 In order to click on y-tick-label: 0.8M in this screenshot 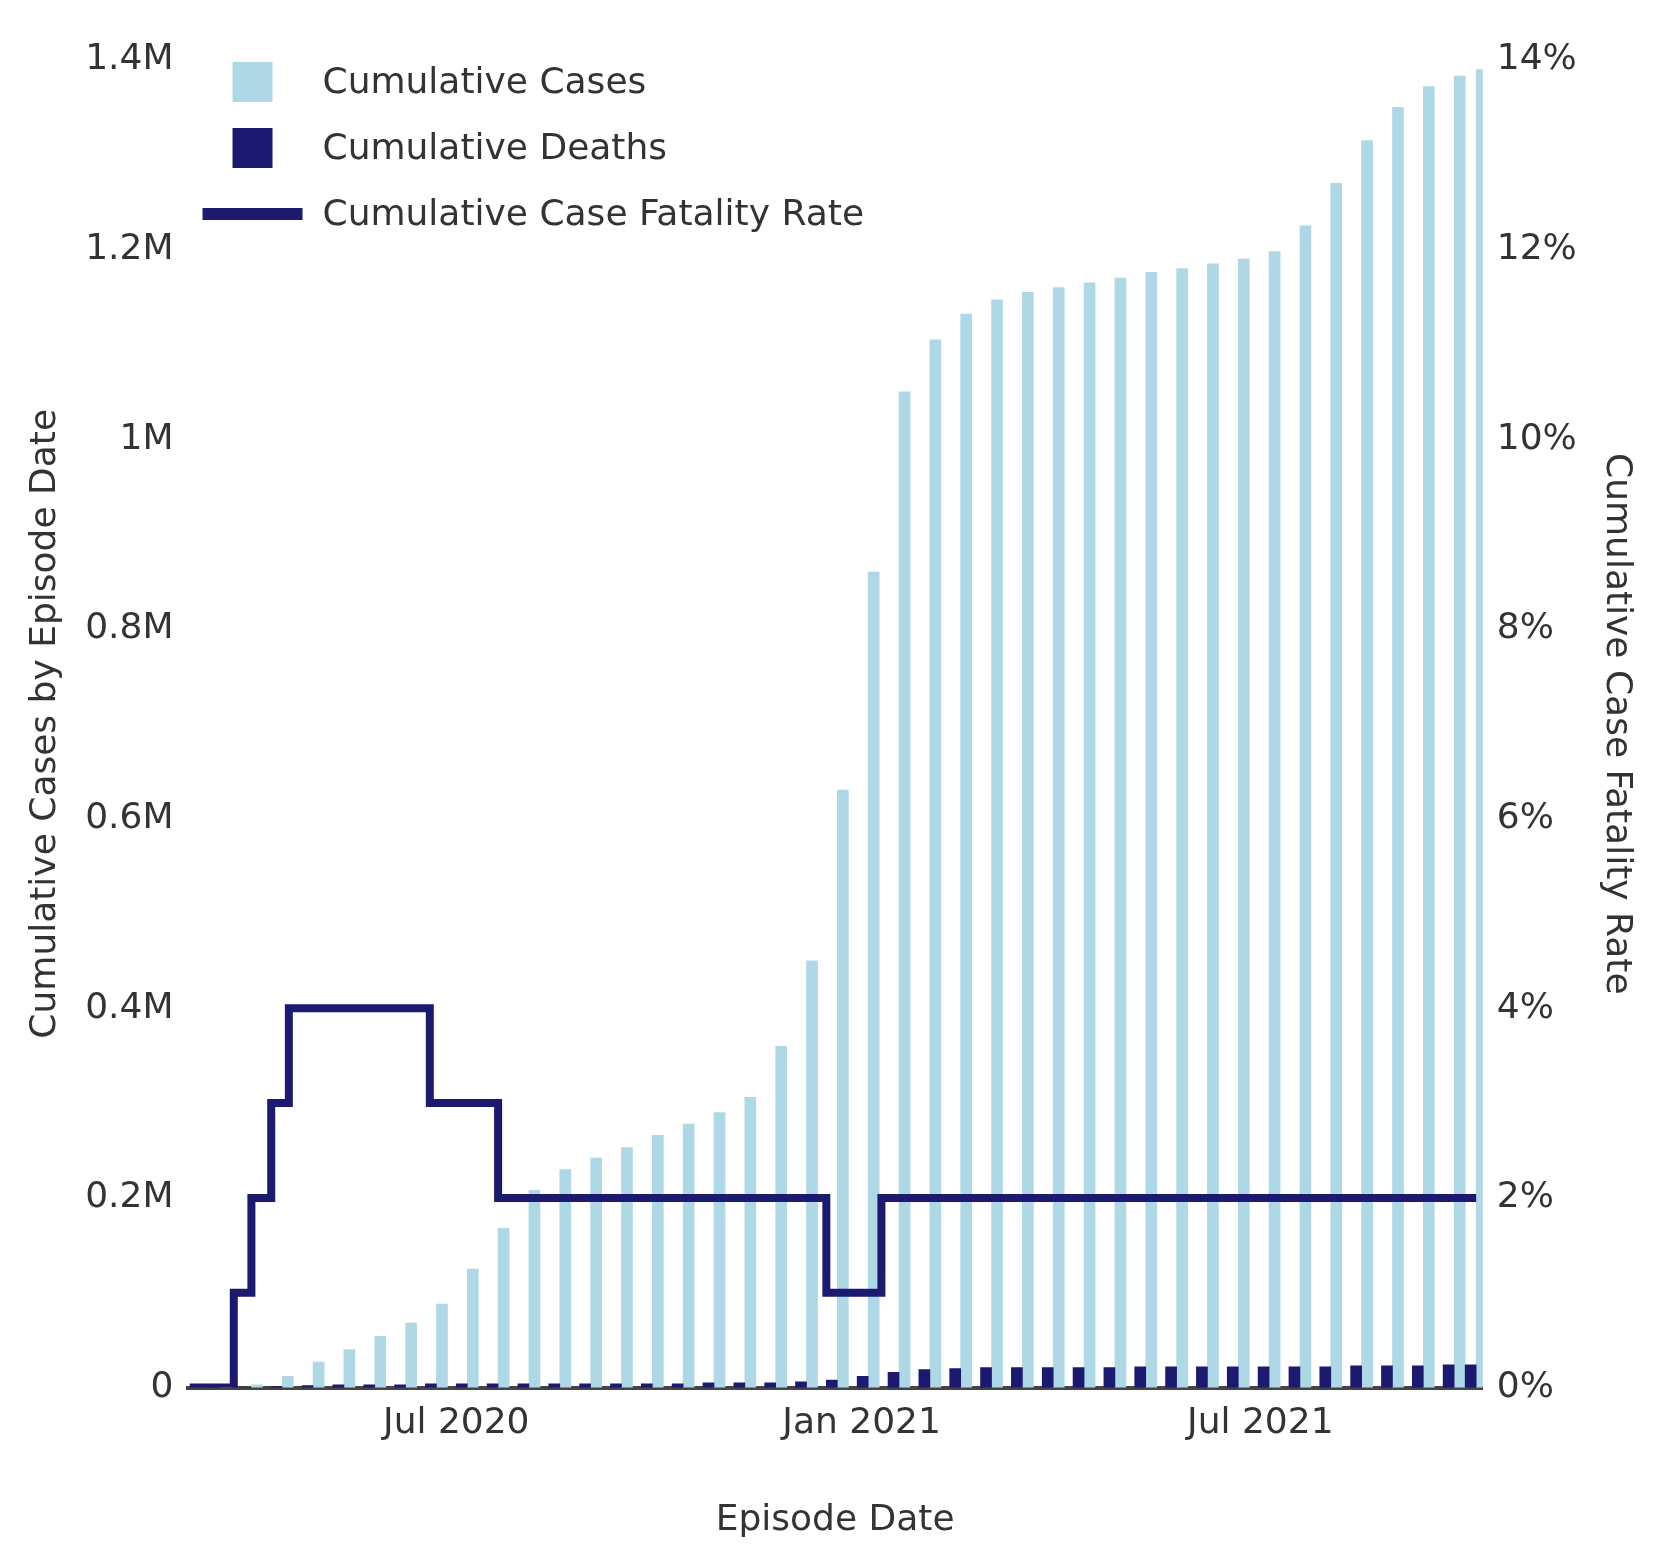, I will do `click(129, 626)`.